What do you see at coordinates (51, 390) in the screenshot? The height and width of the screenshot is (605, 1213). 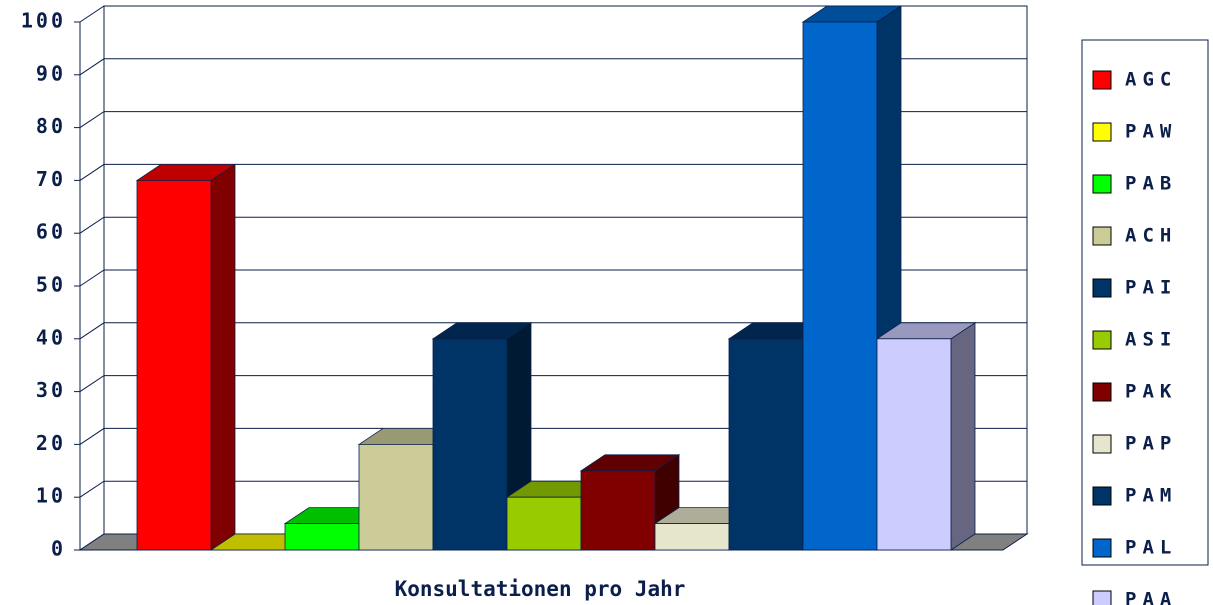 I see `y-tick-label: 30` at bounding box center [51, 390].